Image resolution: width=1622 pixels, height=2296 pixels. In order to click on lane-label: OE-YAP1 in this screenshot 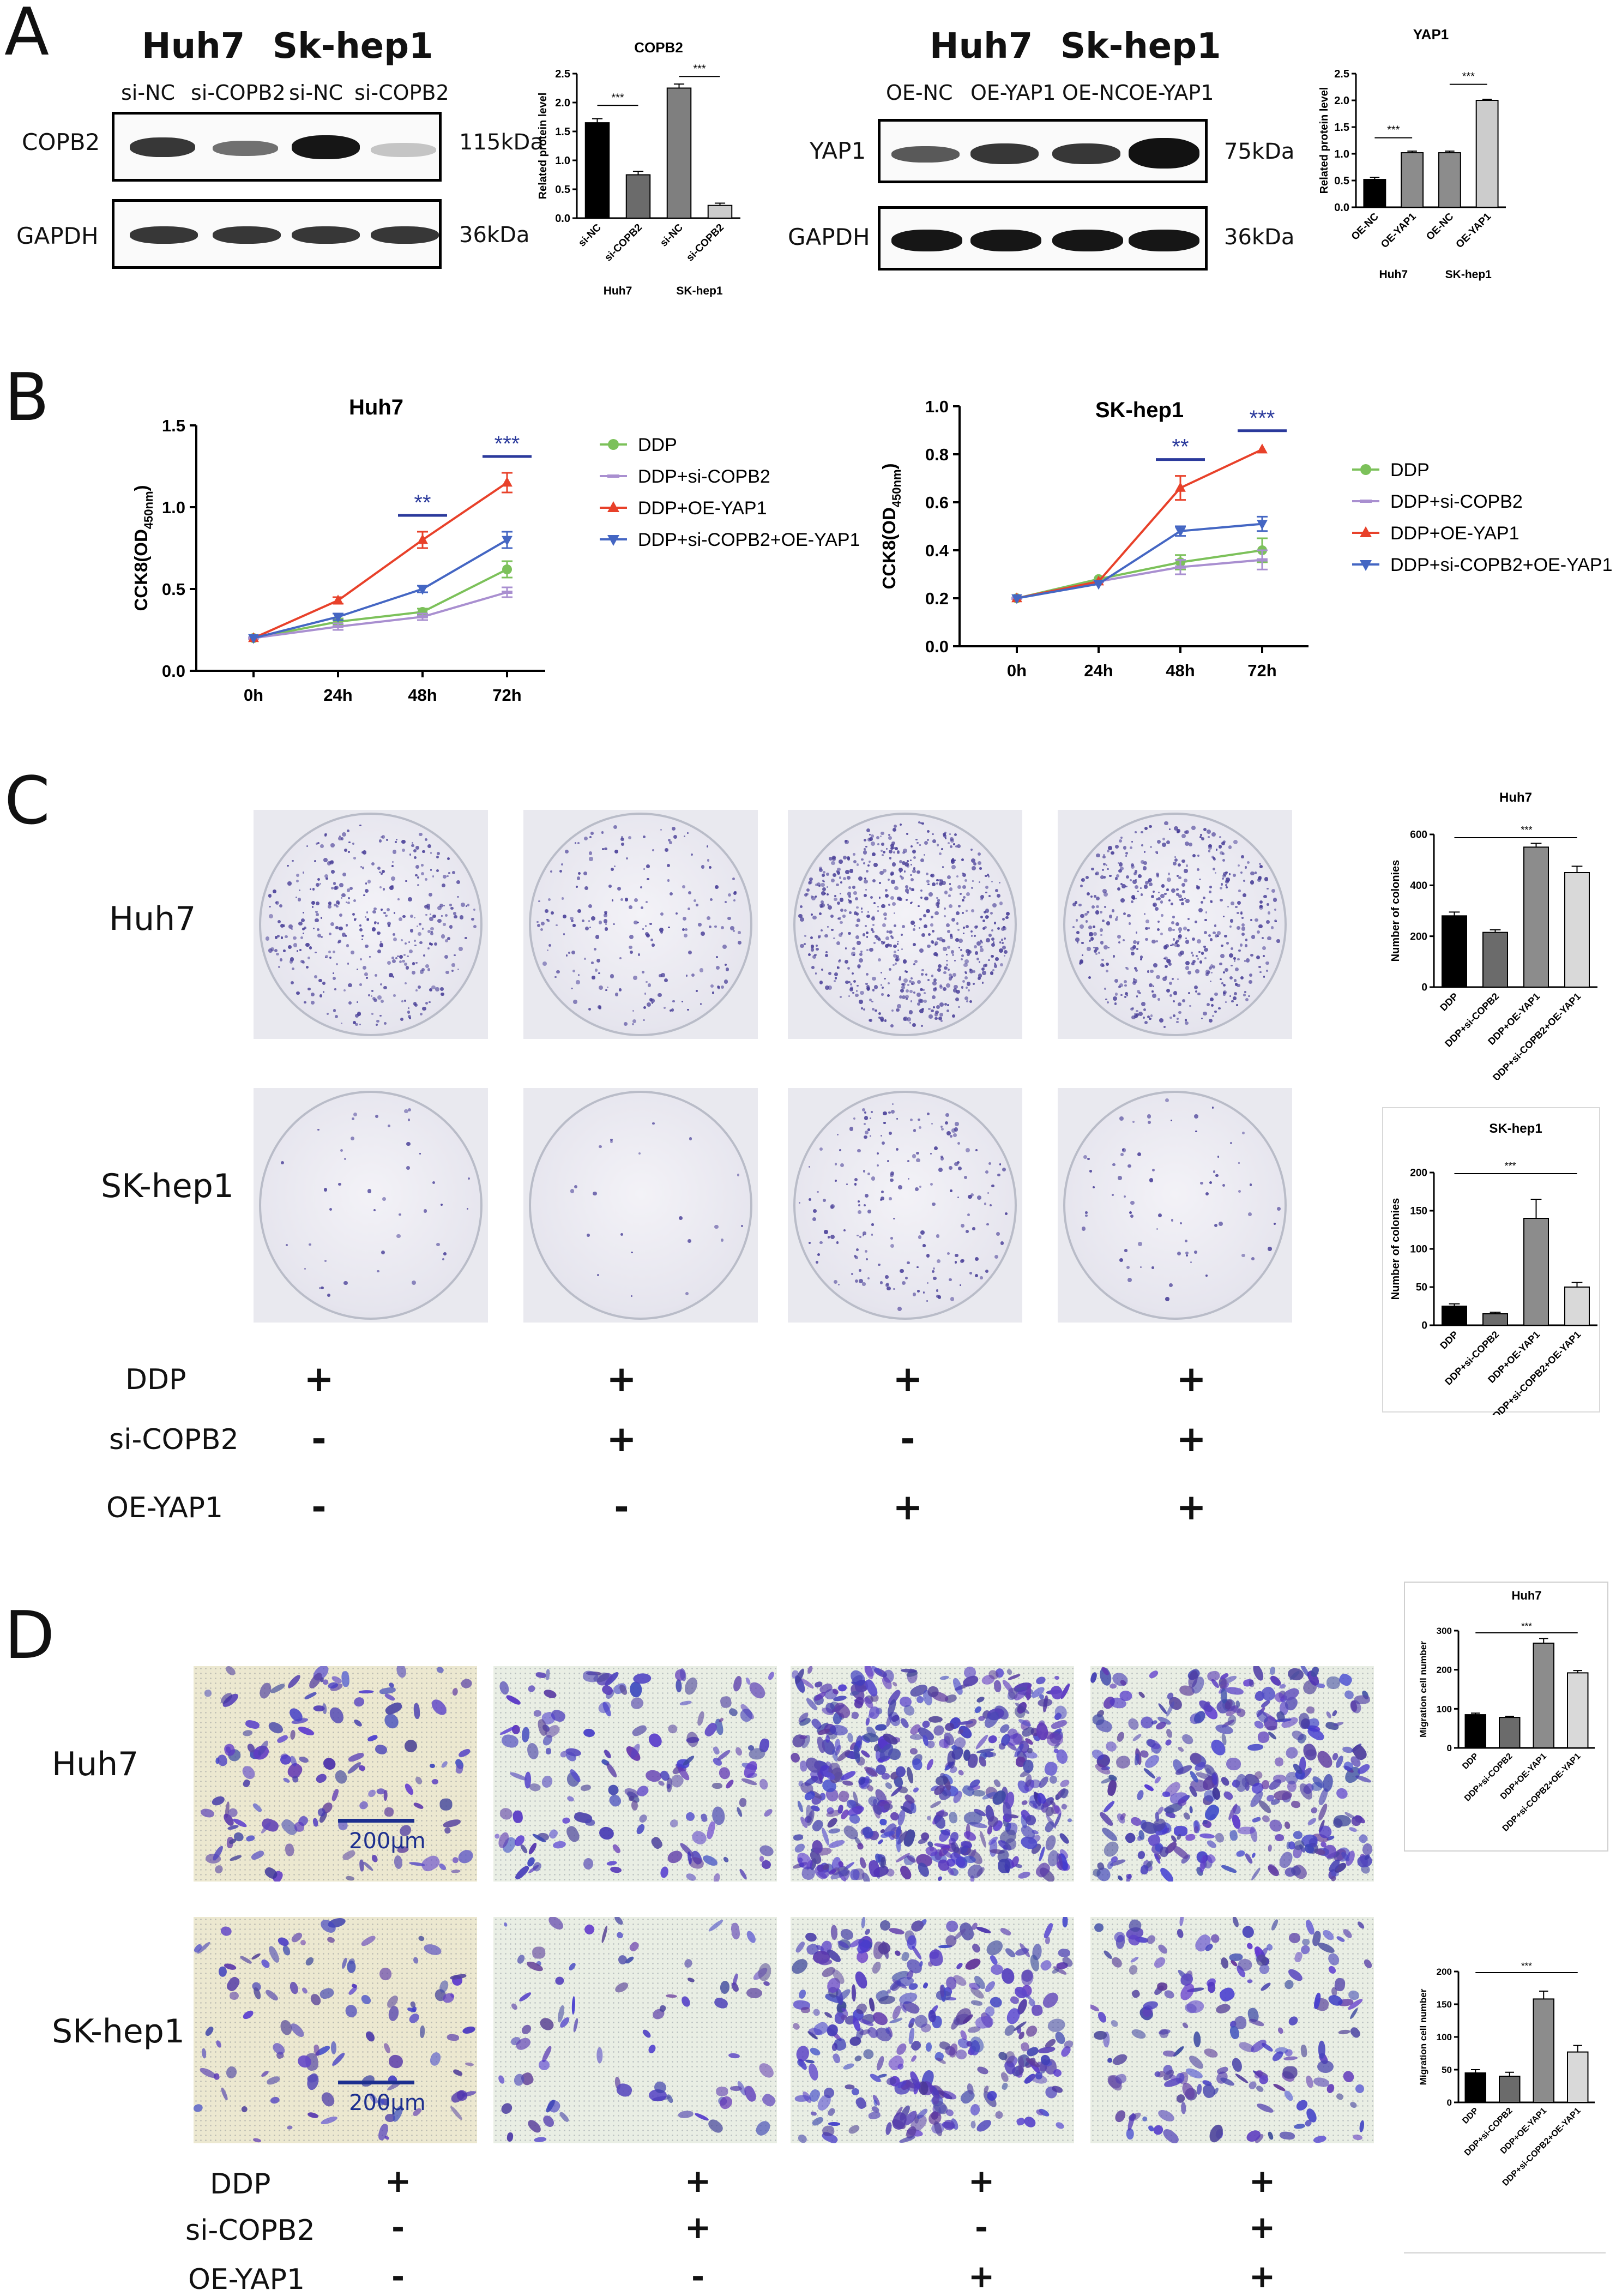, I will do `click(1172, 93)`.